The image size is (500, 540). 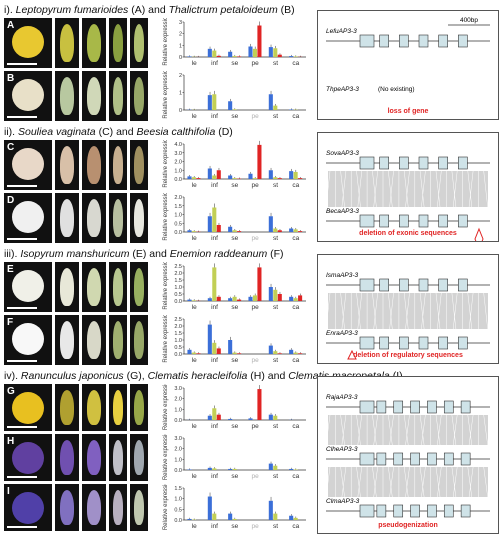 I want to click on gene-name: IsmaAP3-3, so click(x=342, y=275).